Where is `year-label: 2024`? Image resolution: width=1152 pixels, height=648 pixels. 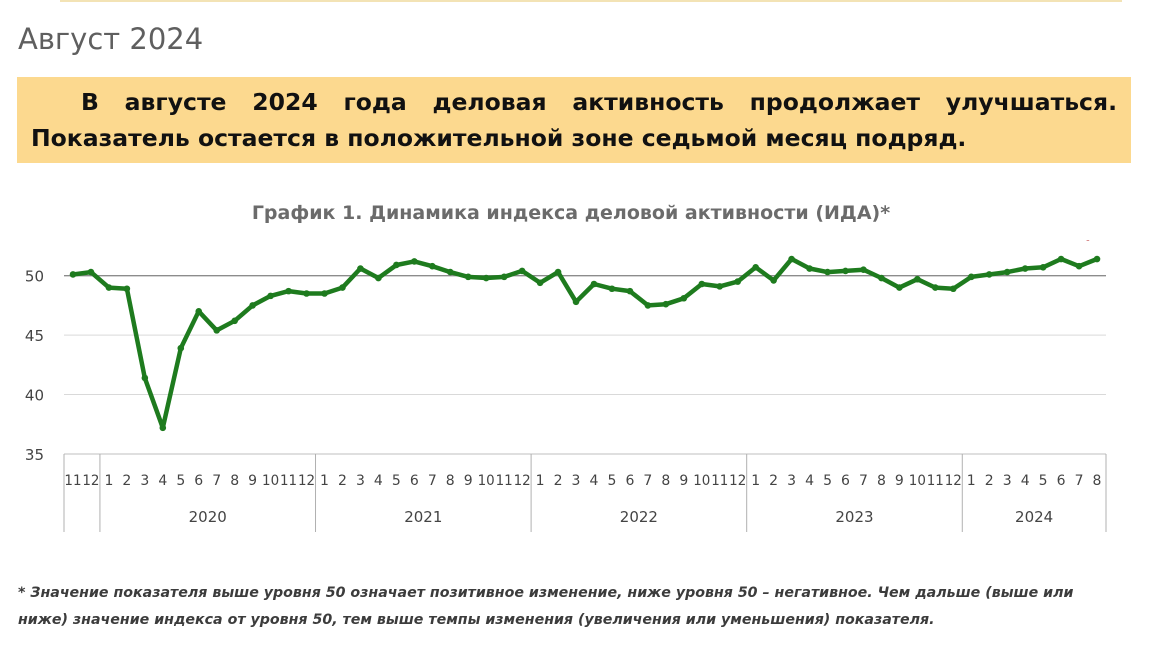
year-label: 2024 is located at coordinates (1034, 517).